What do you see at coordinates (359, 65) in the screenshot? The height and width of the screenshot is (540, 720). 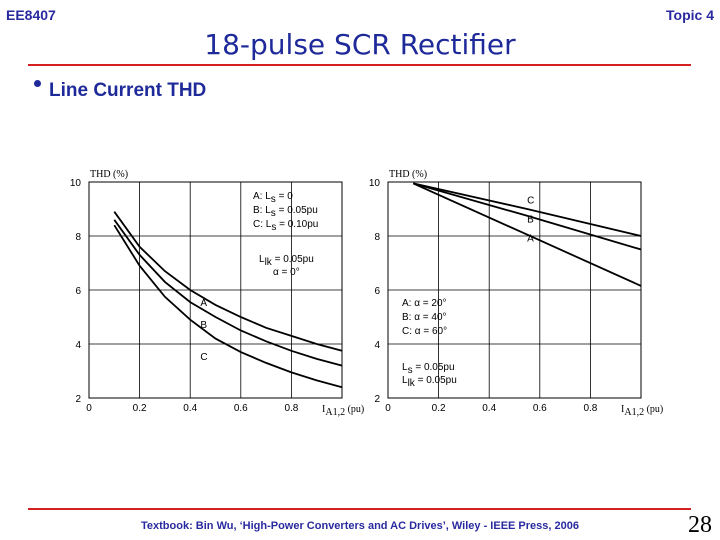 I see `title-divider` at bounding box center [359, 65].